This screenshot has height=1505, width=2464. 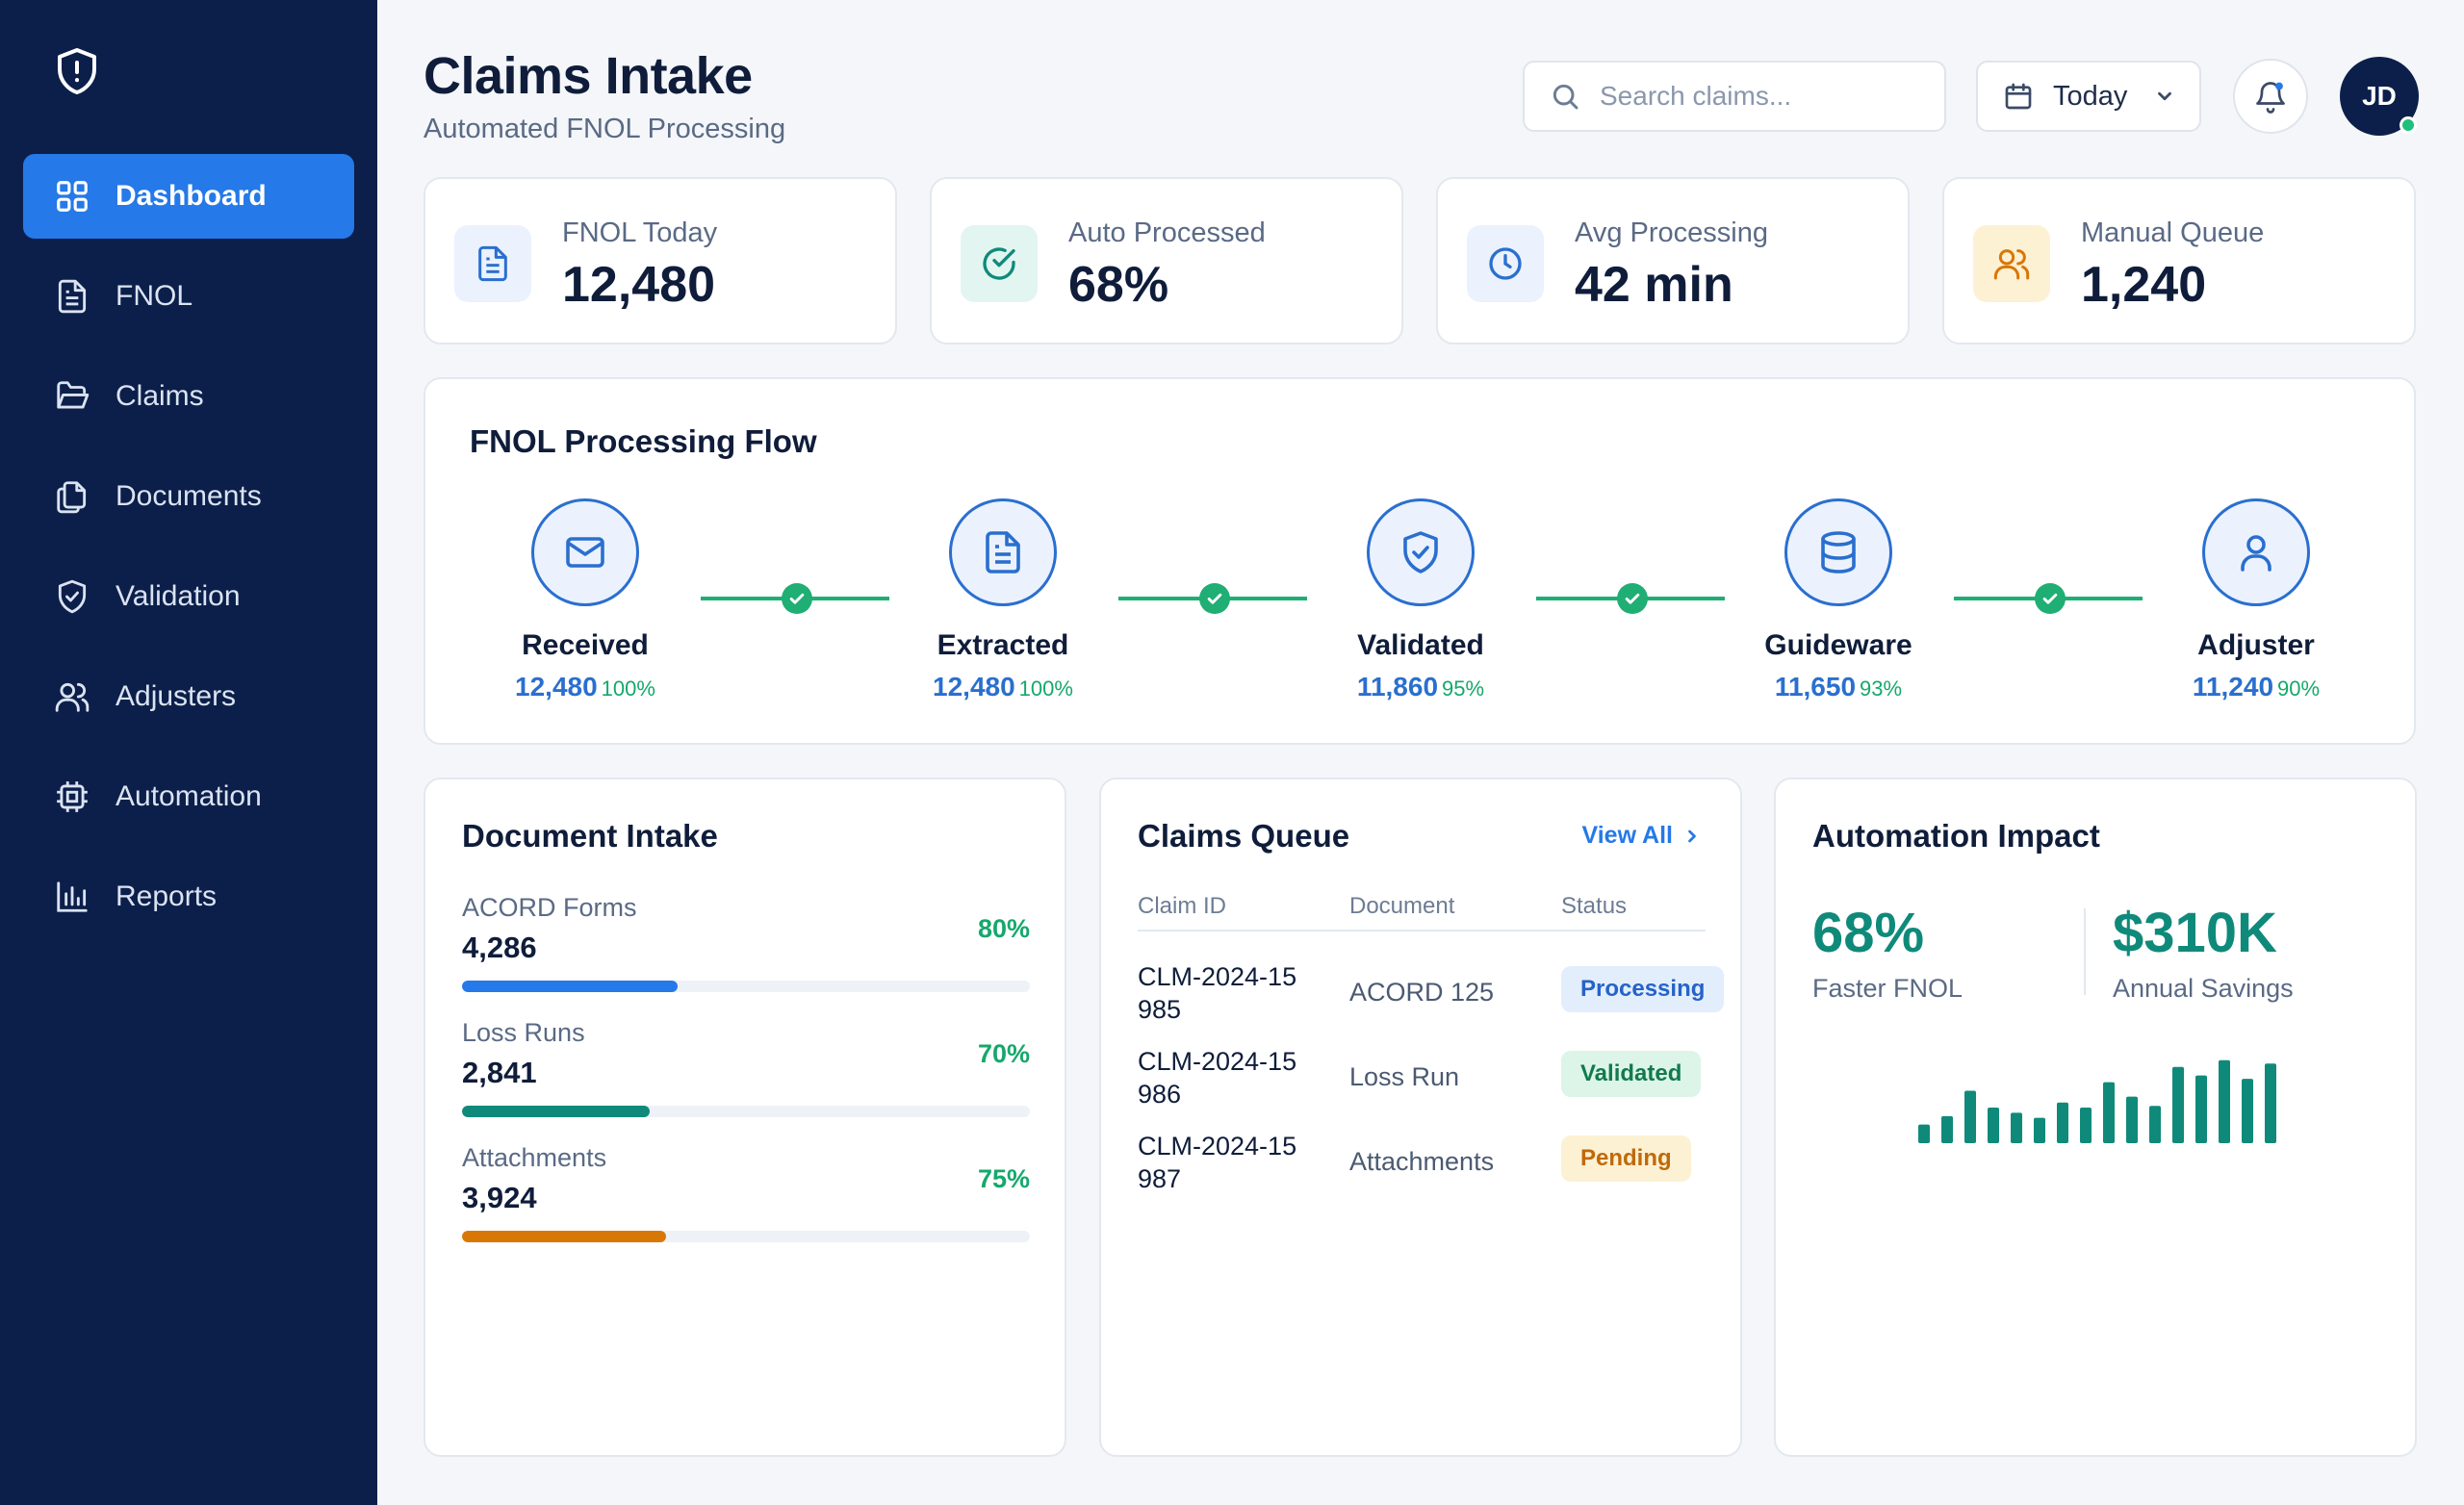 What do you see at coordinates (1003, 1053) in the screenshot?
I see `intake-percent: 70%` at bounding box center [1003, 1053].